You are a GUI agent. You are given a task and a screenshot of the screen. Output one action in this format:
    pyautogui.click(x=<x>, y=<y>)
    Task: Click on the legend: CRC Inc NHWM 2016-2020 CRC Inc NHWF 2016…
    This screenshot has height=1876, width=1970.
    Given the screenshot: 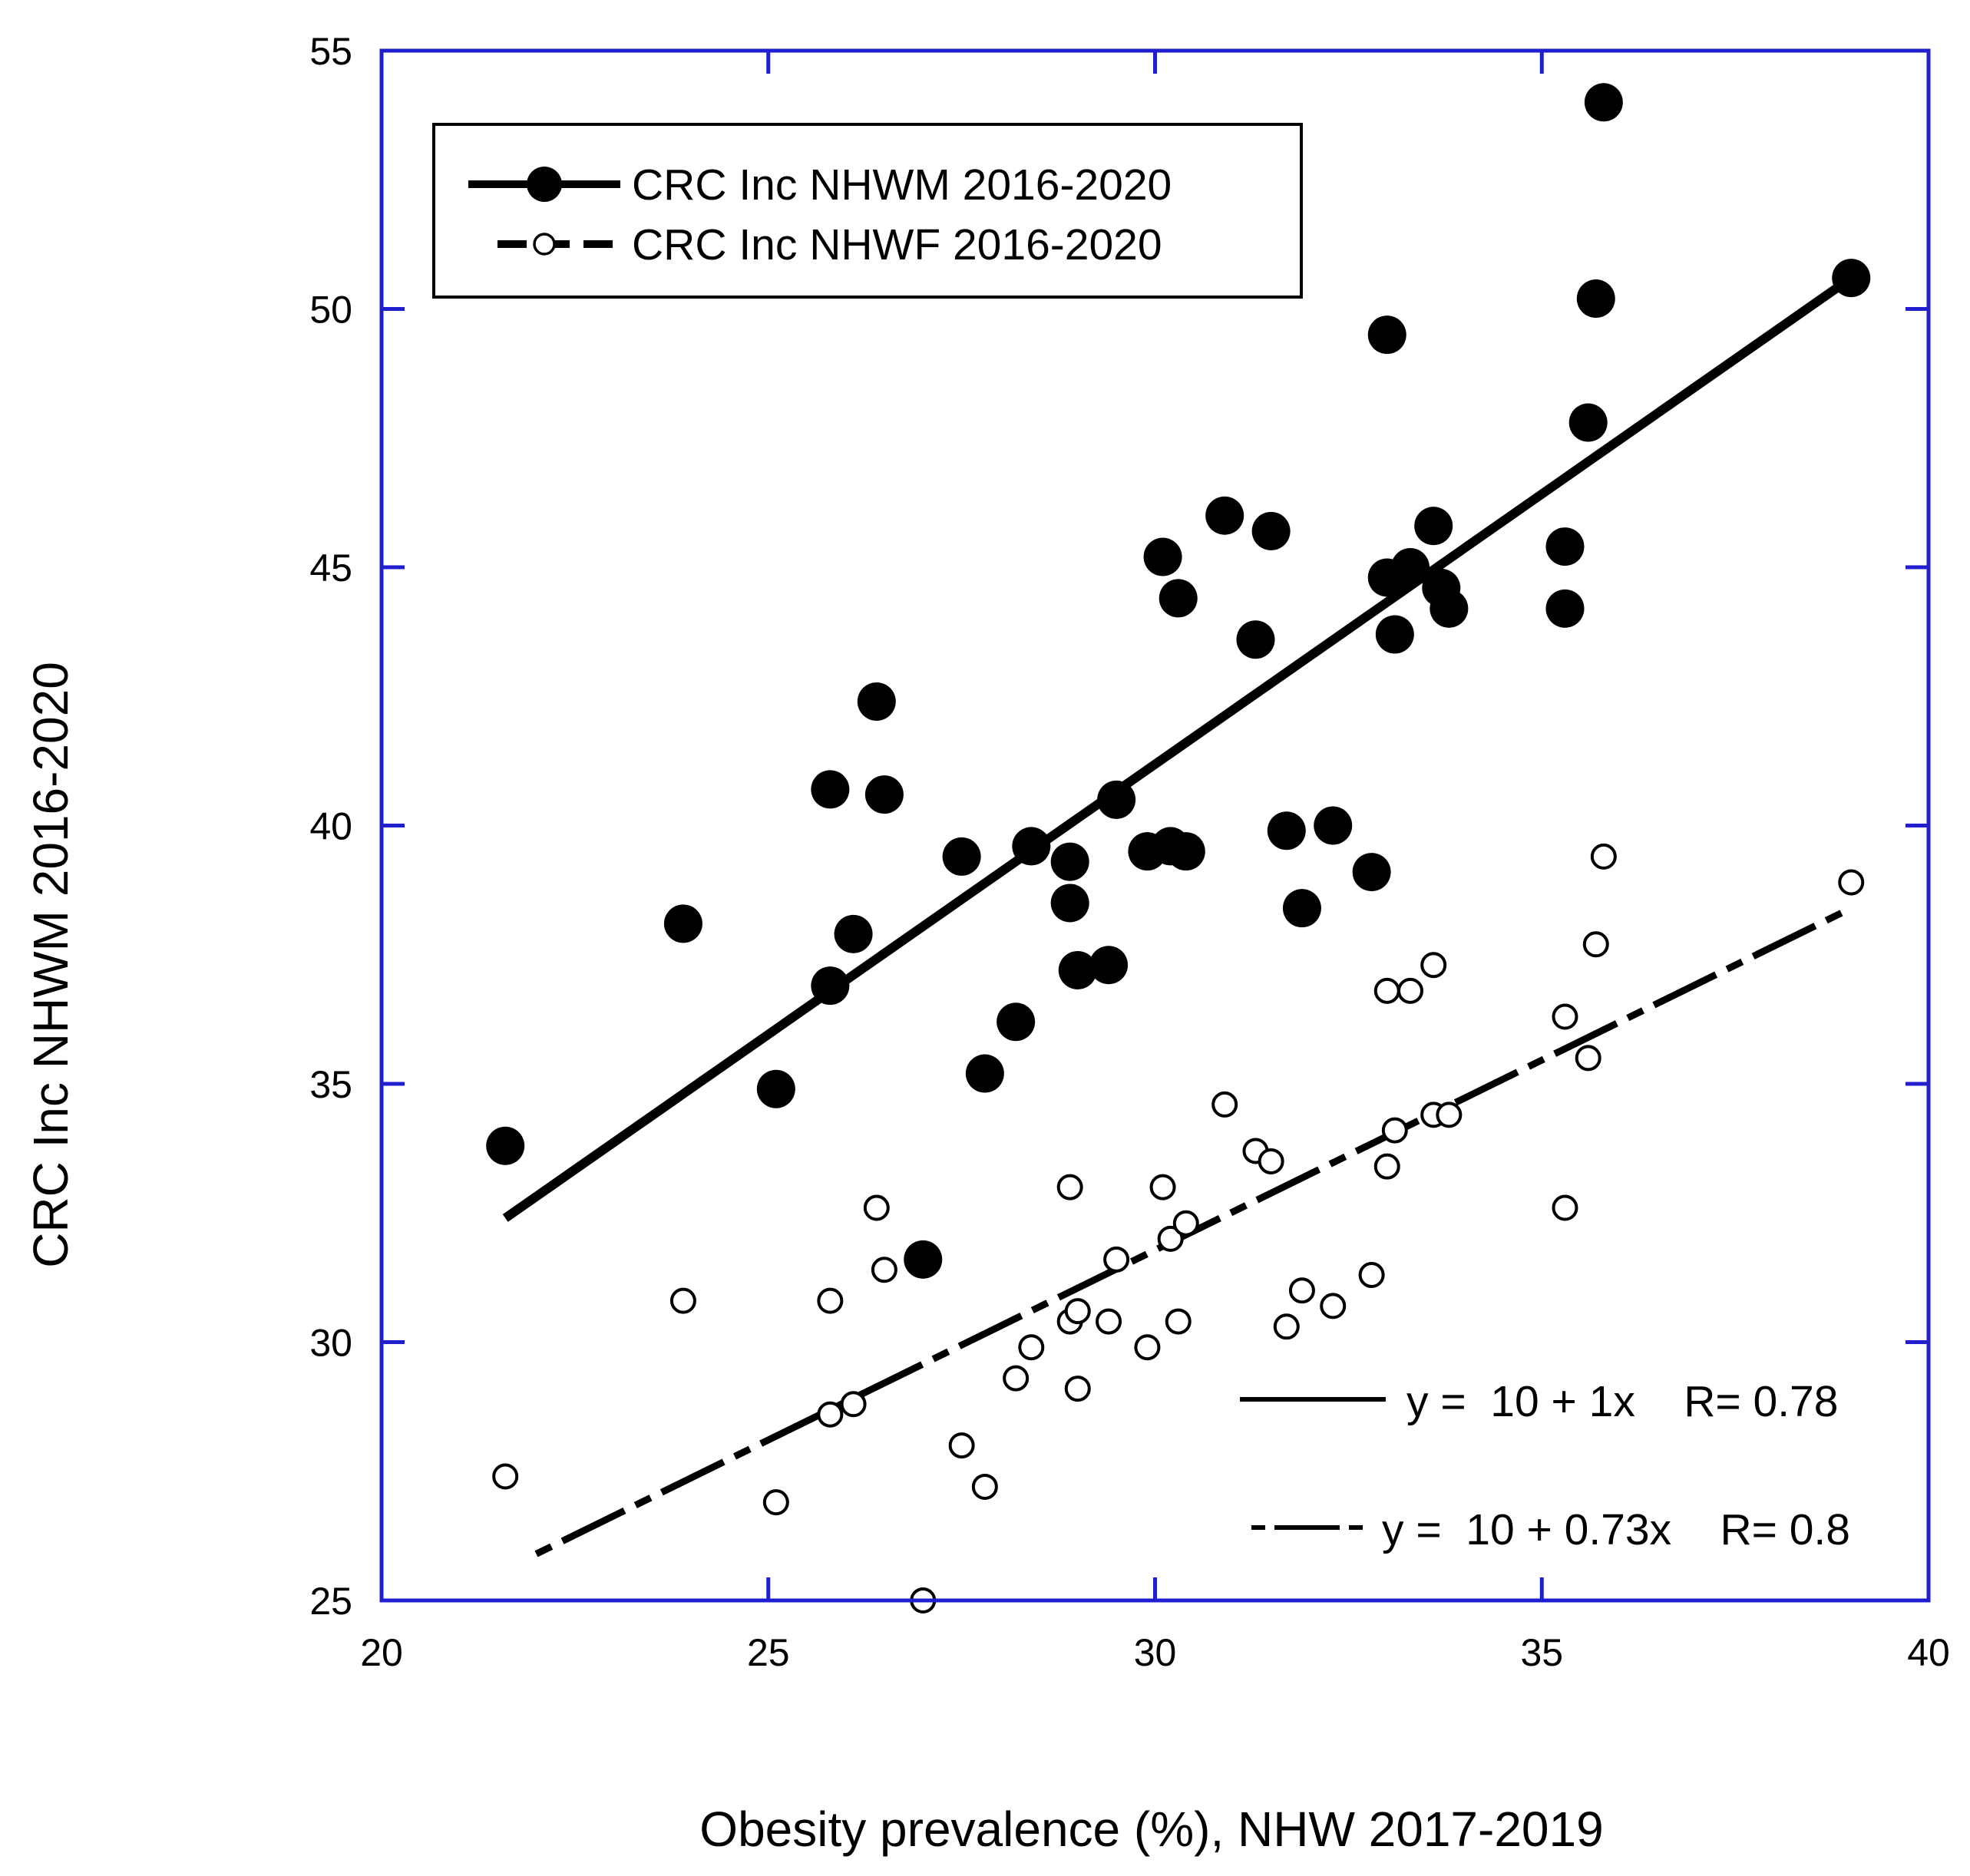 What is the action you would take?
    pyautogui.click(x=867, y=211)
    